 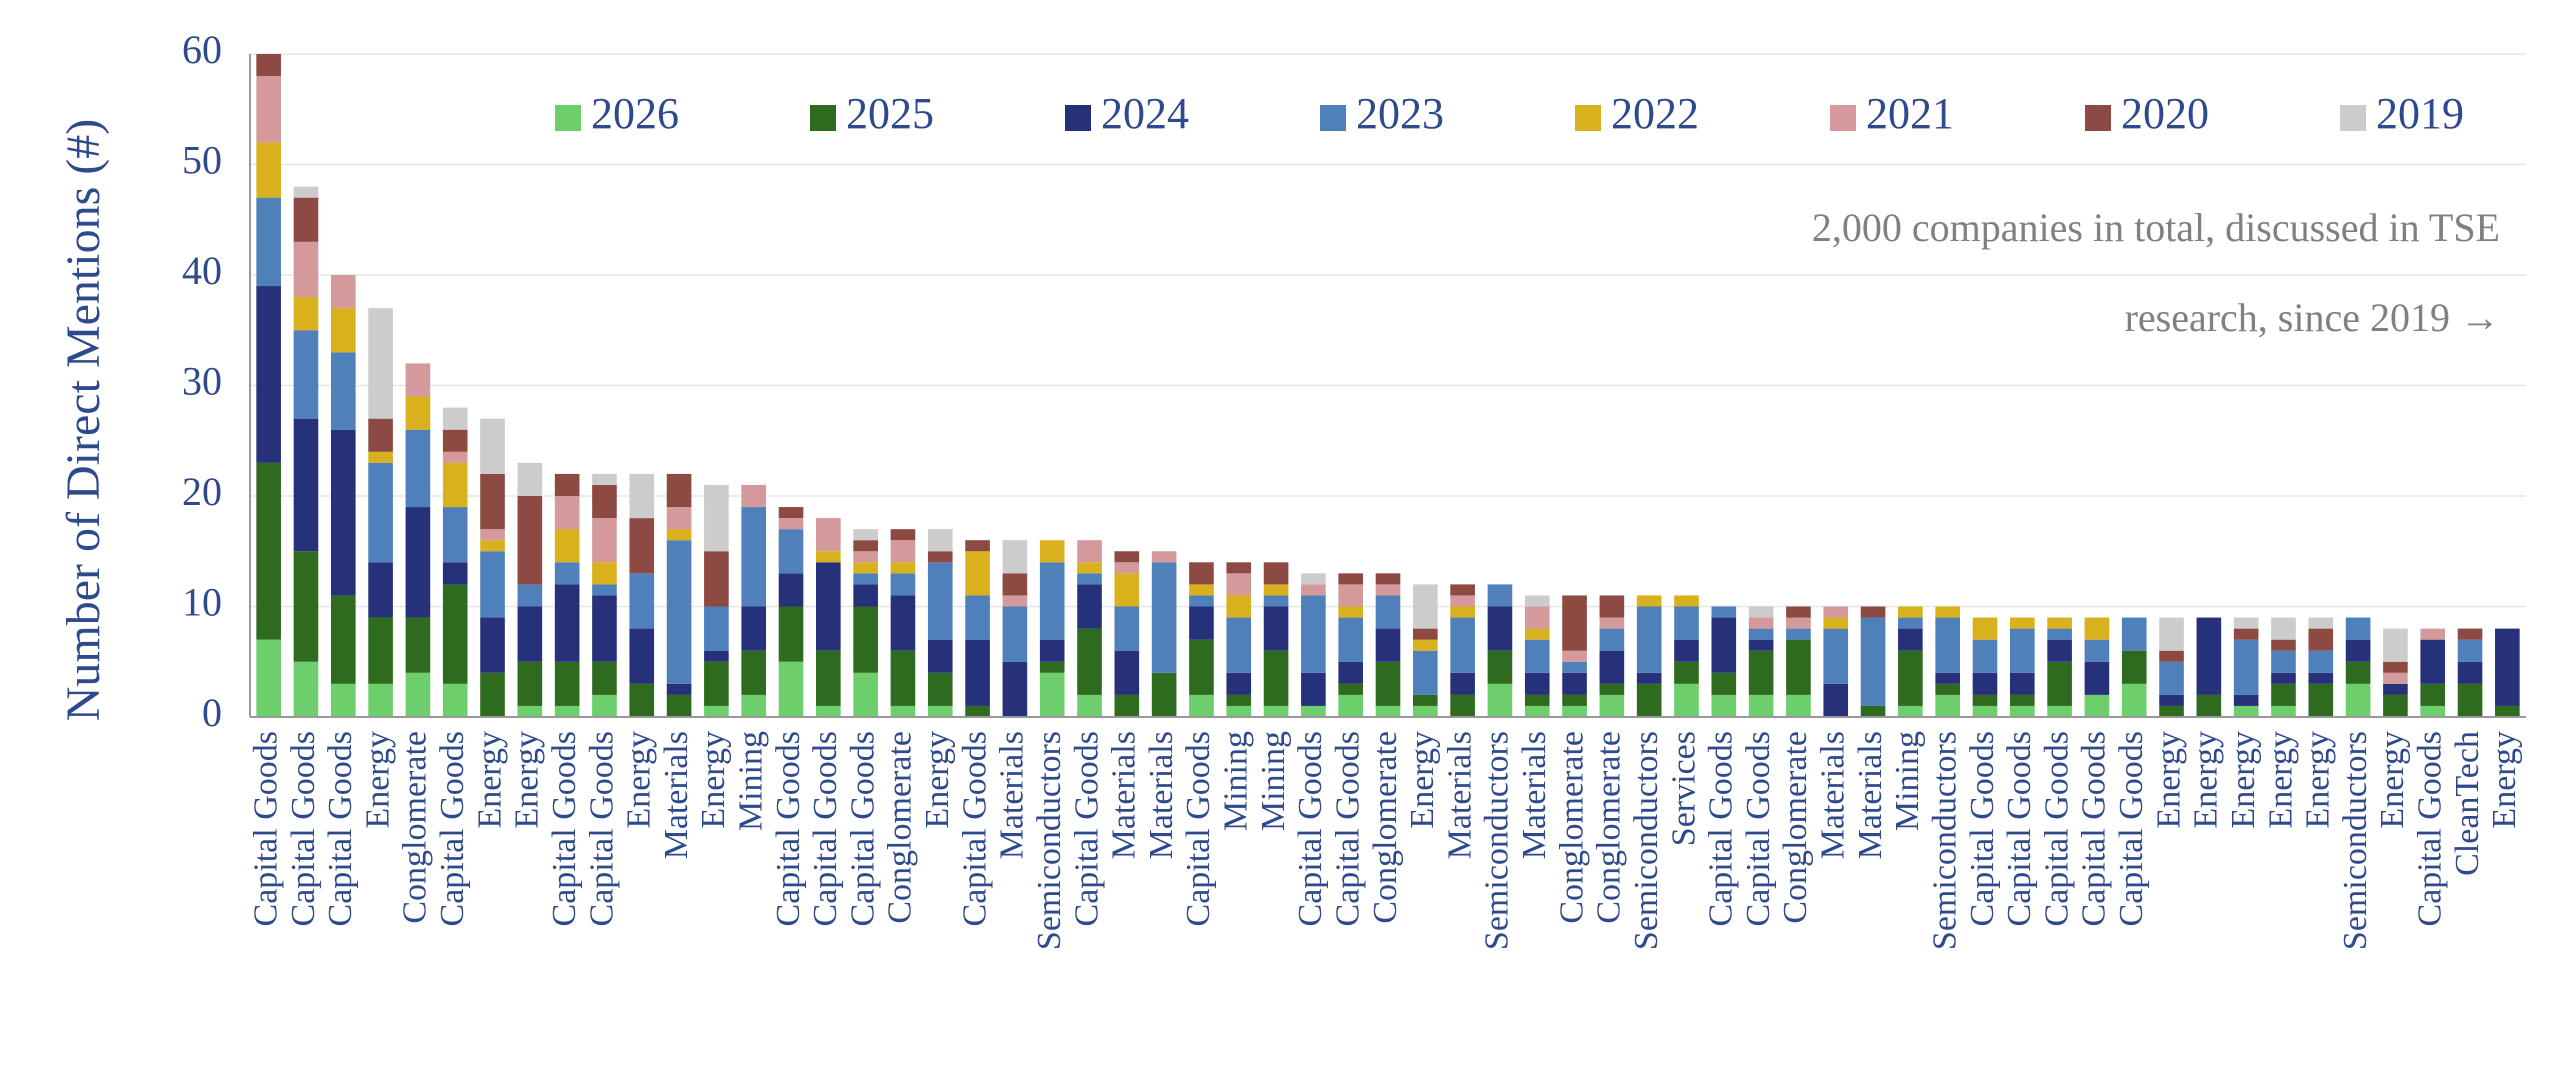 I want to click on legend-label: 2020, so click(x=2165, y=113).